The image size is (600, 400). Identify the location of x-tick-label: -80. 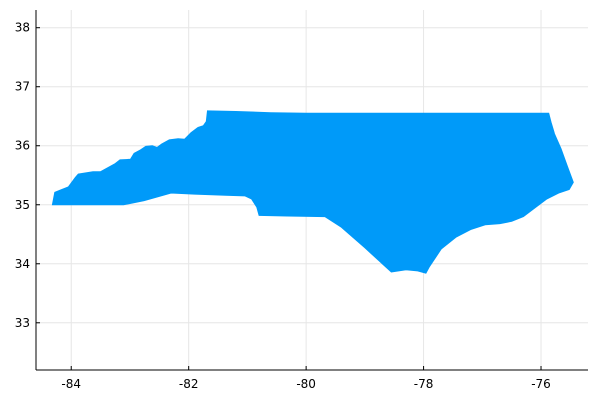
(306, 384).